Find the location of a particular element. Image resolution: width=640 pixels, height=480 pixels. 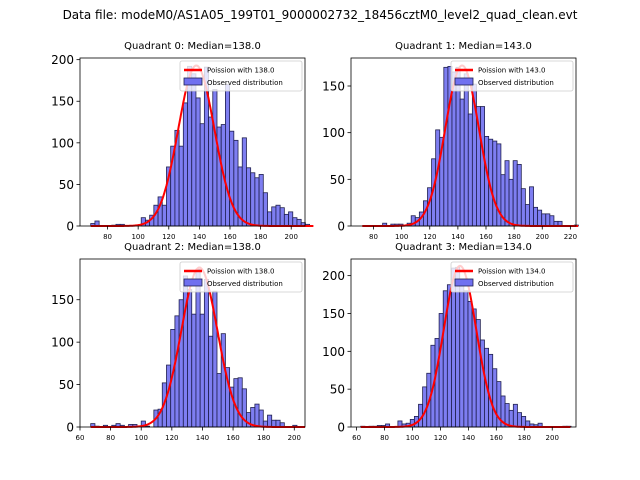

subplot-title: Quadrant 1: Median=143.0 is located at coordinates (463, 46).